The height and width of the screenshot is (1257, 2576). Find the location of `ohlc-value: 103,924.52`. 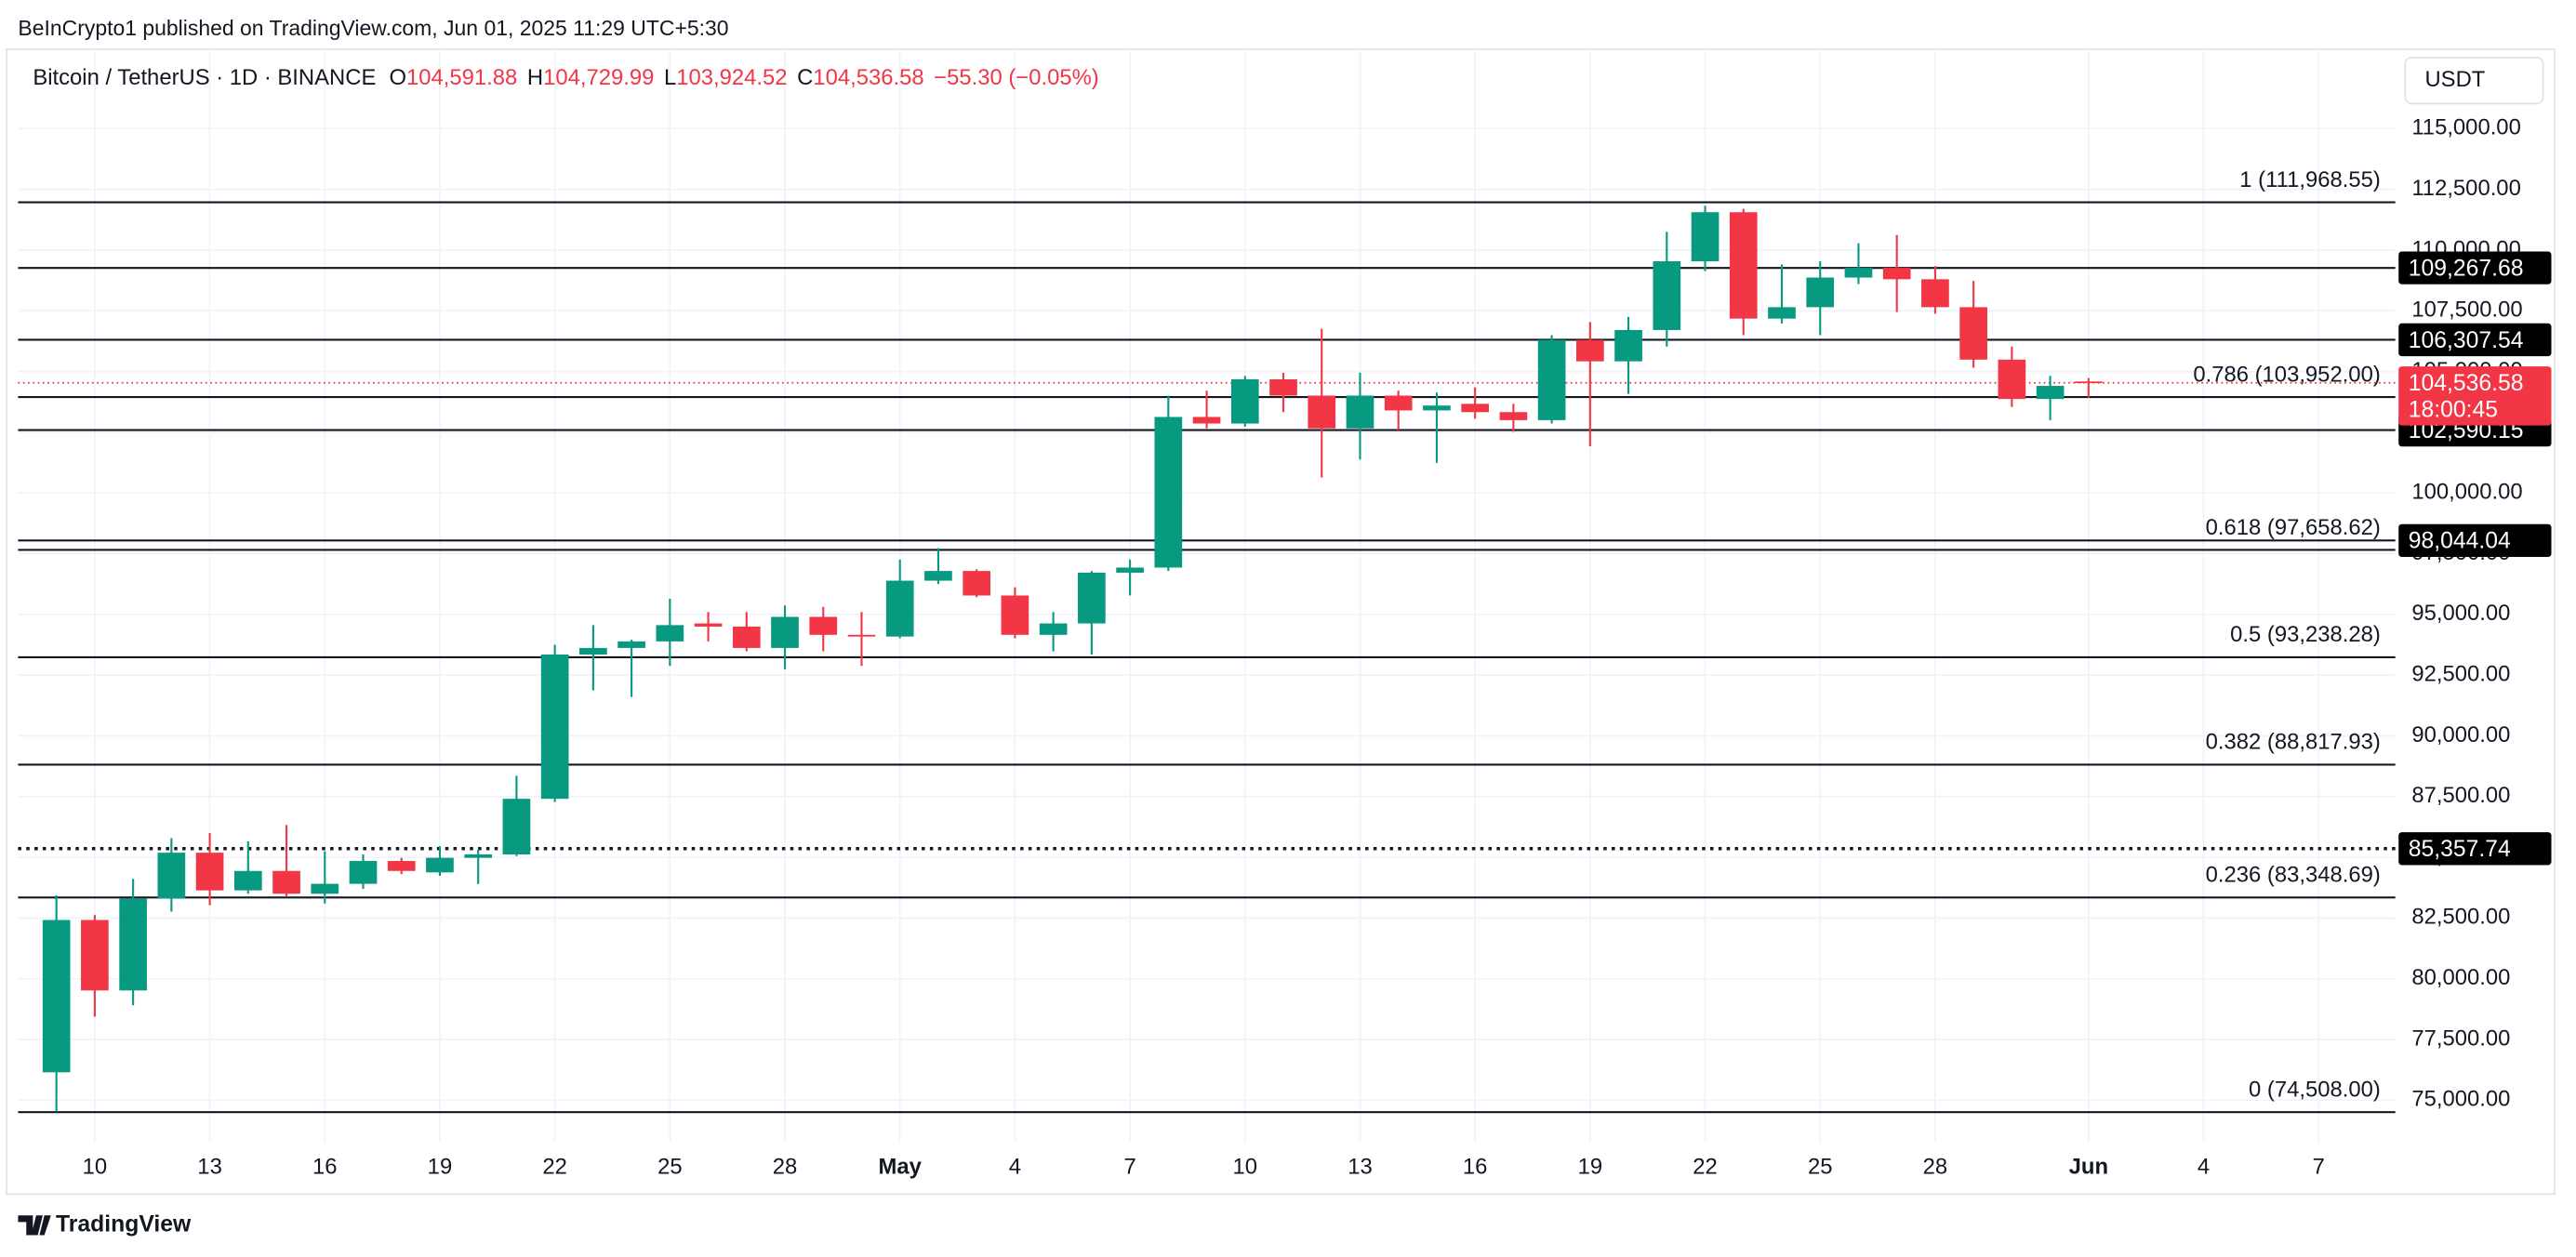

ohlc-value: 103,924.52 is located at coordinates (731, 77).